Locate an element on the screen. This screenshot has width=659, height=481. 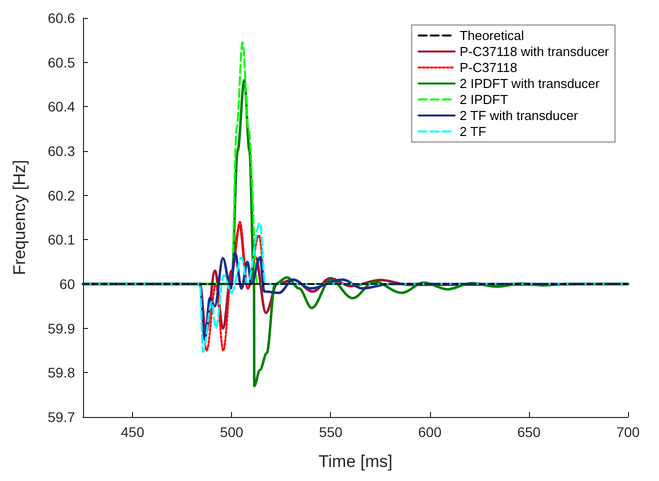
x-axis-title: Time [ms] is located at coordinates (355, 461).